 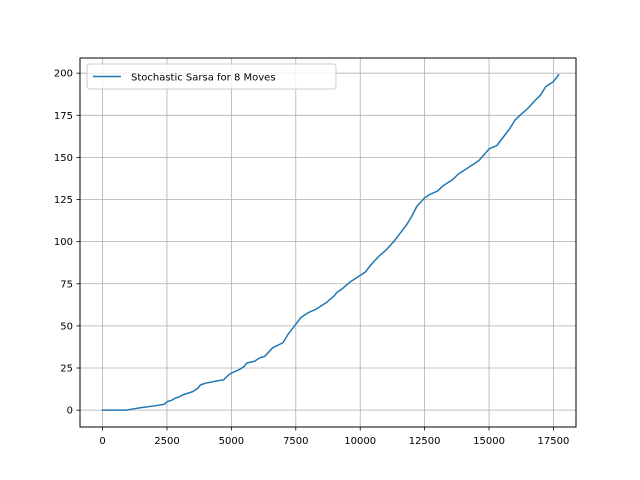 What do you see at coordinates (63, 242) in the screenshot?
I see `y-tick-label: 100` at bounding box center [63, 242].